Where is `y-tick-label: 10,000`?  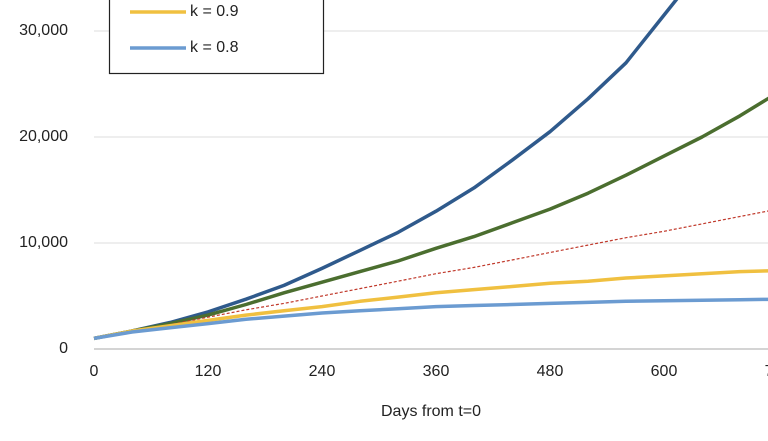 y-tick-label: 10,000 is located at coordinates (43, 242).